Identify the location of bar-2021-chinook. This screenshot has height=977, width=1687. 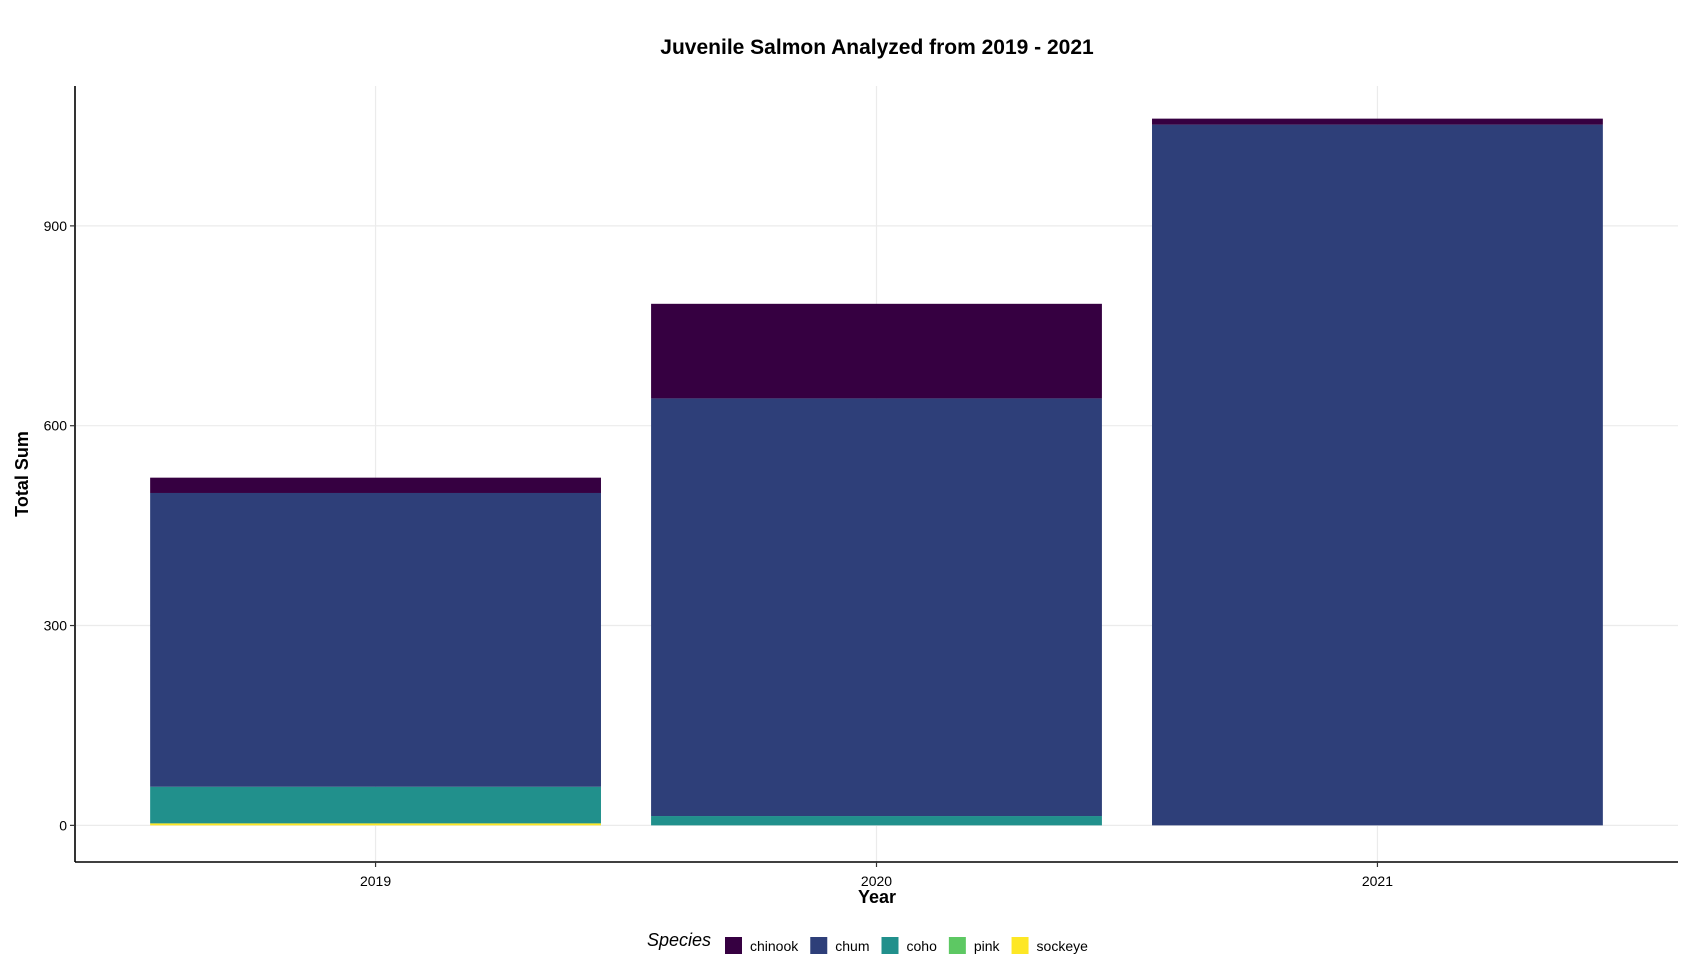
(1377, 121).